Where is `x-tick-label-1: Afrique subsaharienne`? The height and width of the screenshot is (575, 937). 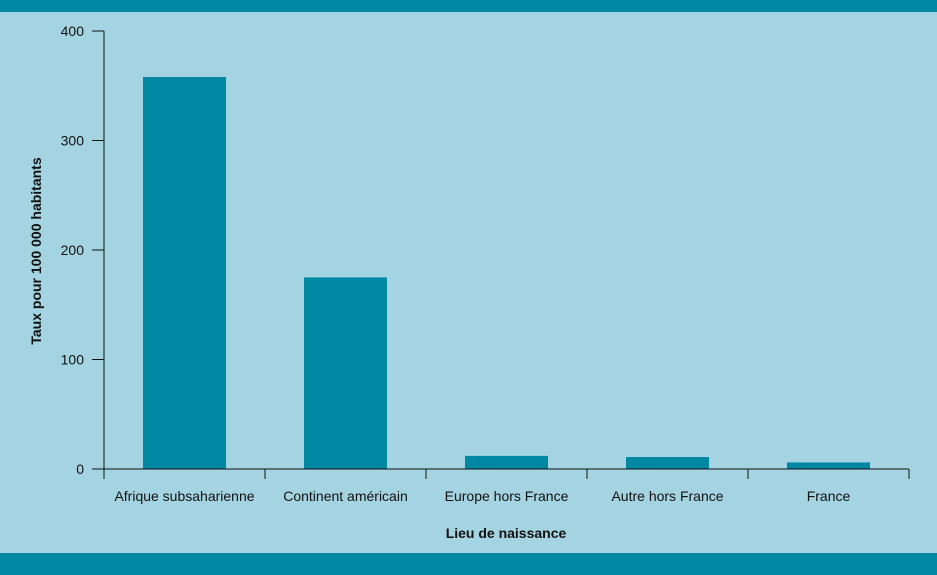
x-tick-label-1: Afrique subsaharienne is located at coordinates (184, 496).